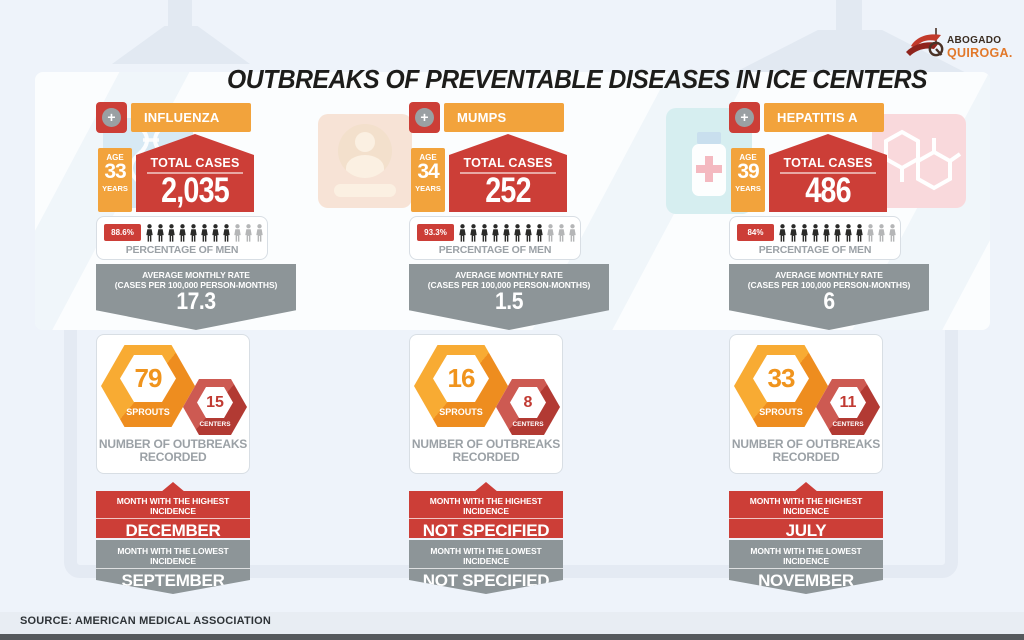 The height and width of the screenshot is (640, 1024). I want to click on lamp-stem-left, so click(180, 14).